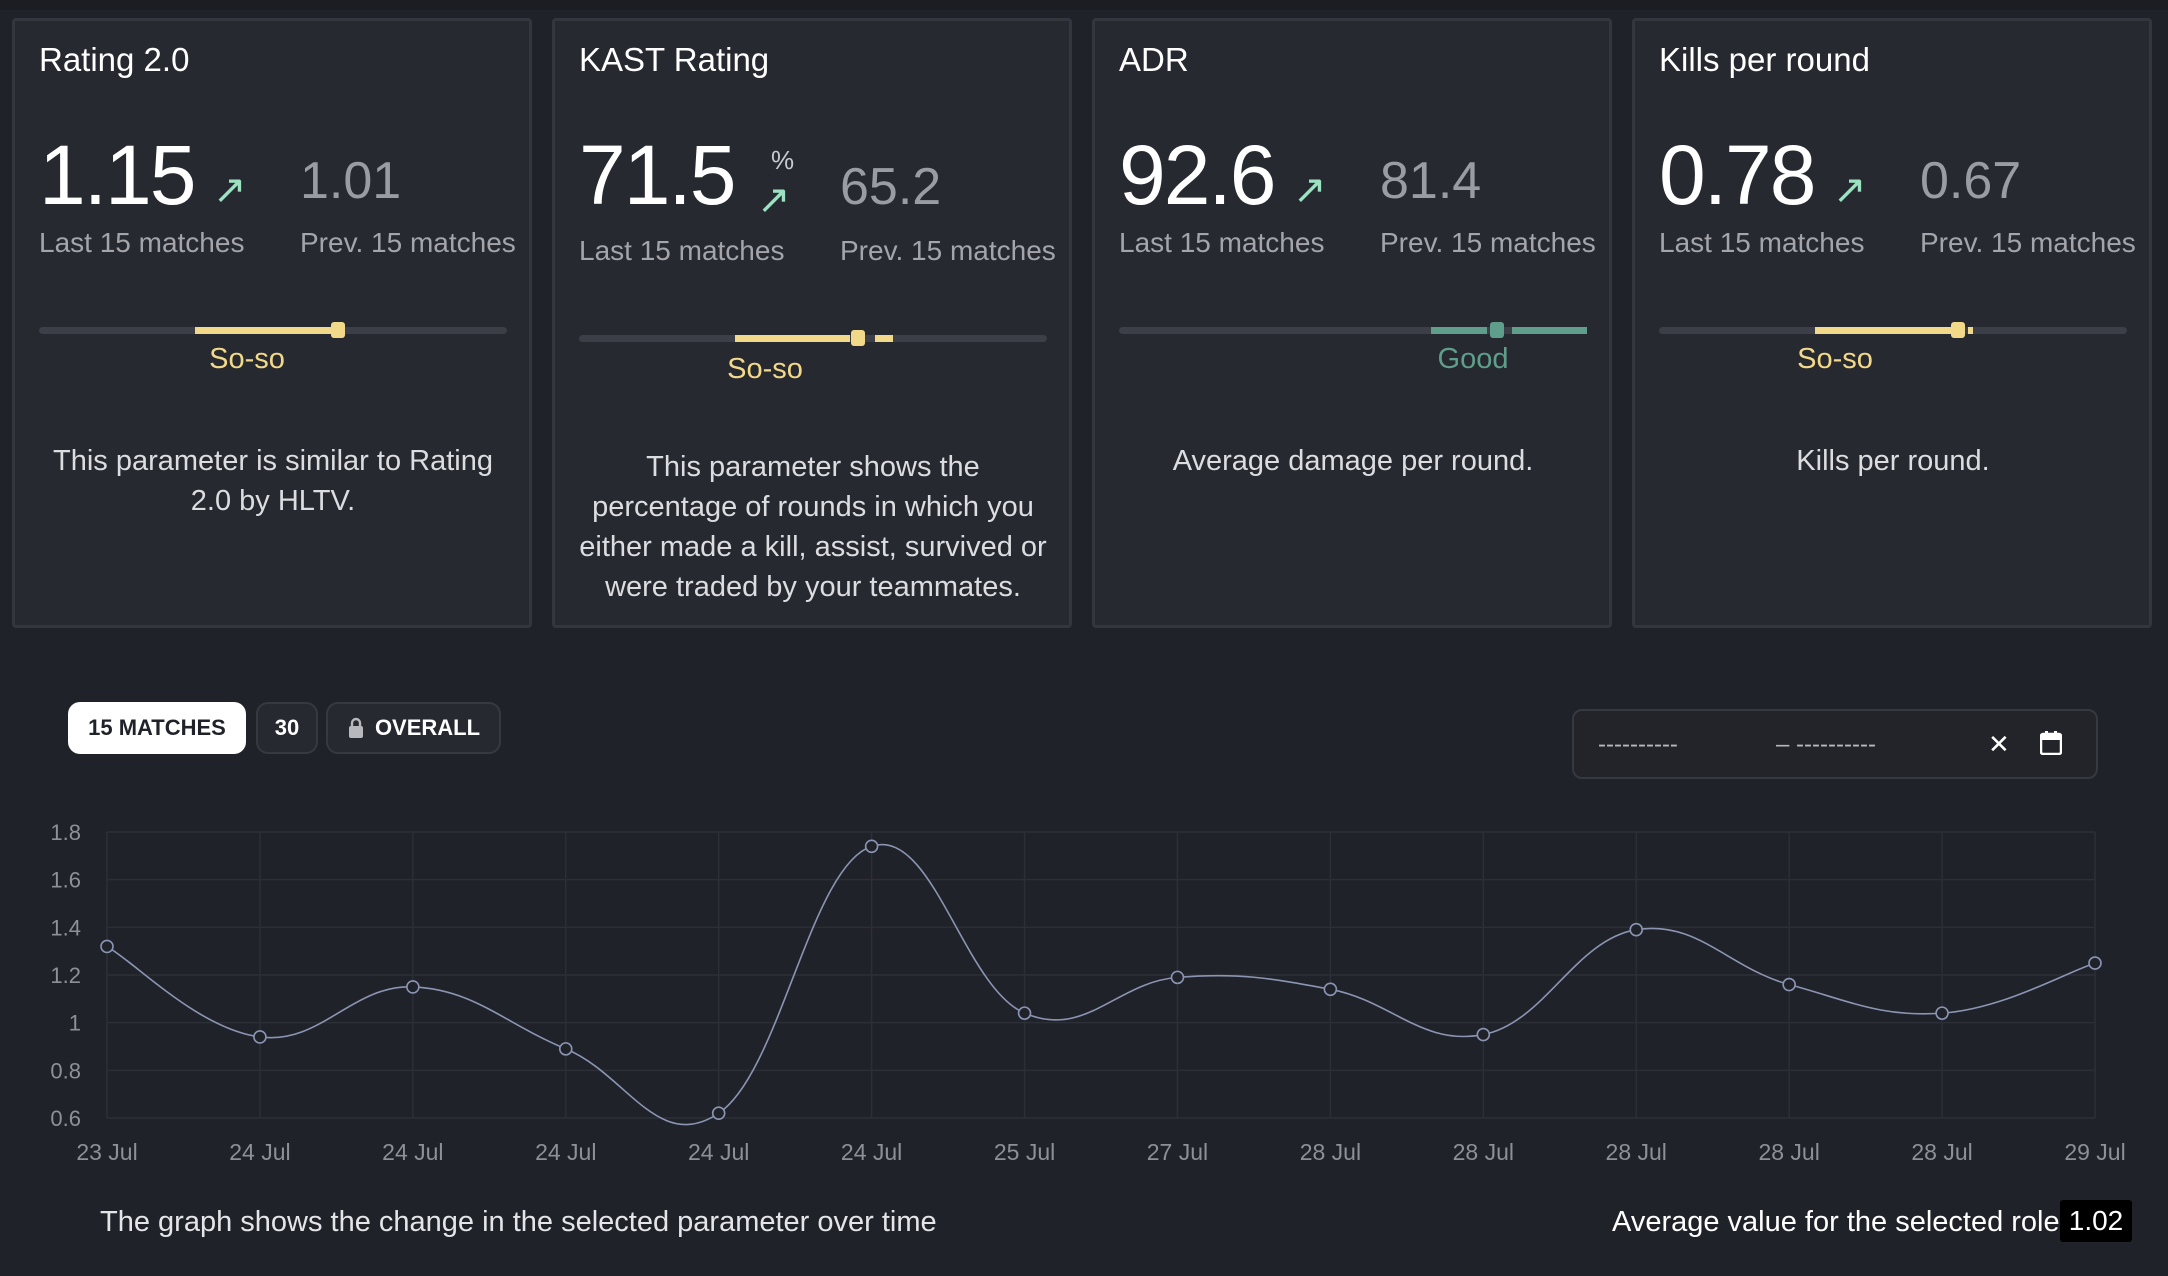 The width and height of the screenshot is (2168, 1276). I want to click on y-tick-label: 1, so click(75, 1023).